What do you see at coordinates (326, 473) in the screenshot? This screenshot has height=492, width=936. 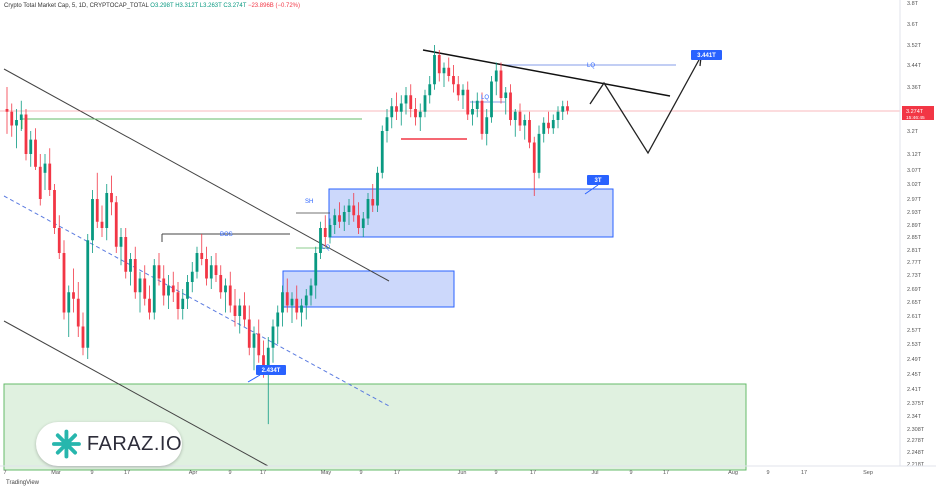 I see `time-tick-label: May` at bounding box center [326, 473].